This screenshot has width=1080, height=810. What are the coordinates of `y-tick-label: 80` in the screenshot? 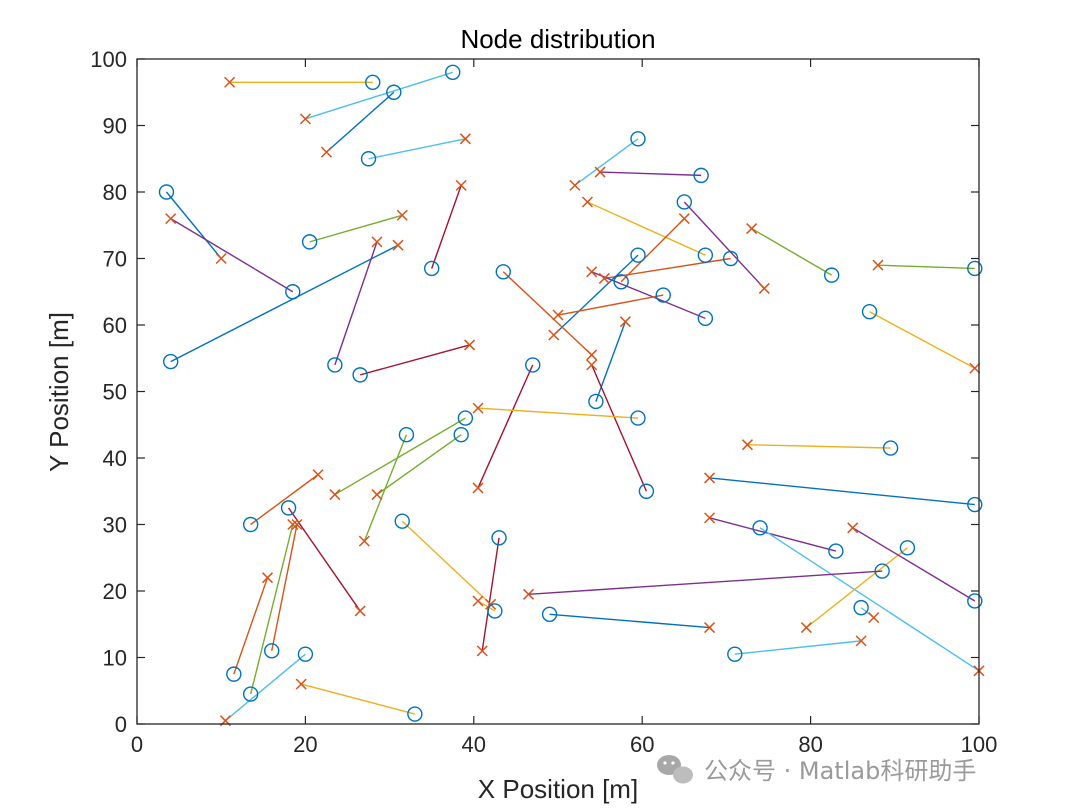 It's located at (115, 192).